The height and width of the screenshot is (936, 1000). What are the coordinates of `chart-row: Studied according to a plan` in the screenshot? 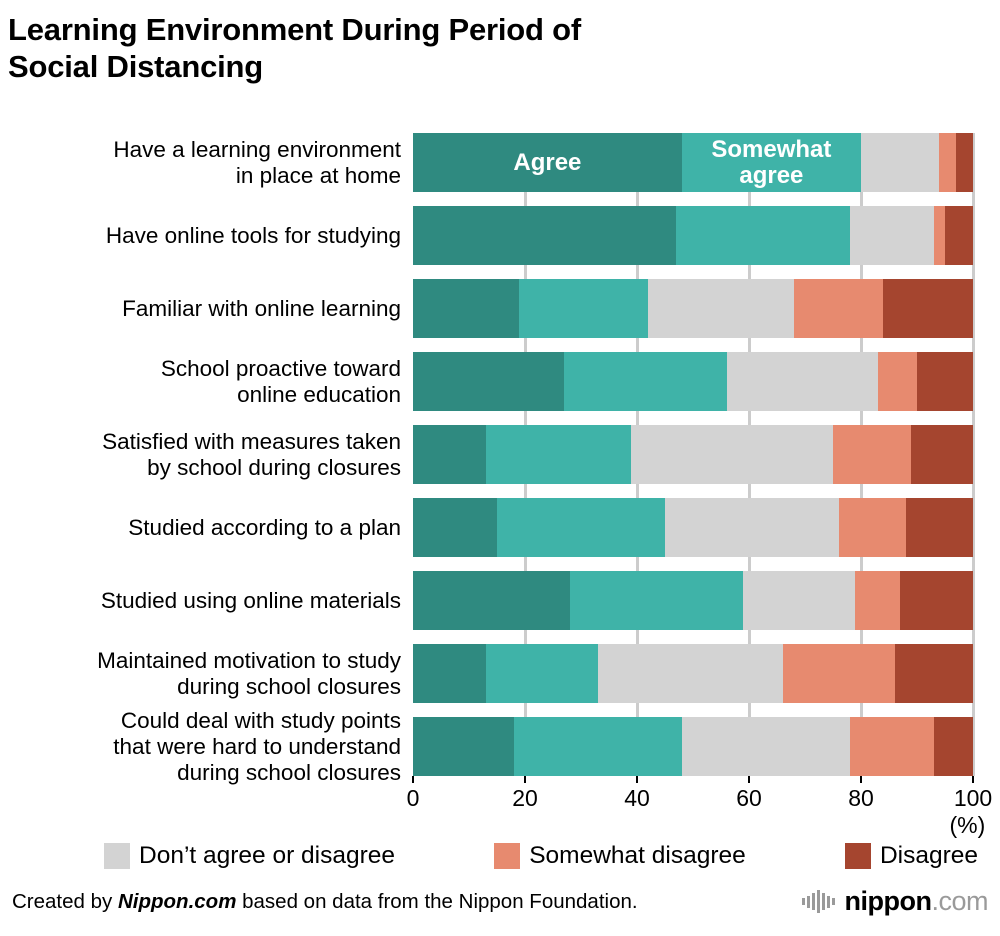 It's located at (500, 528).